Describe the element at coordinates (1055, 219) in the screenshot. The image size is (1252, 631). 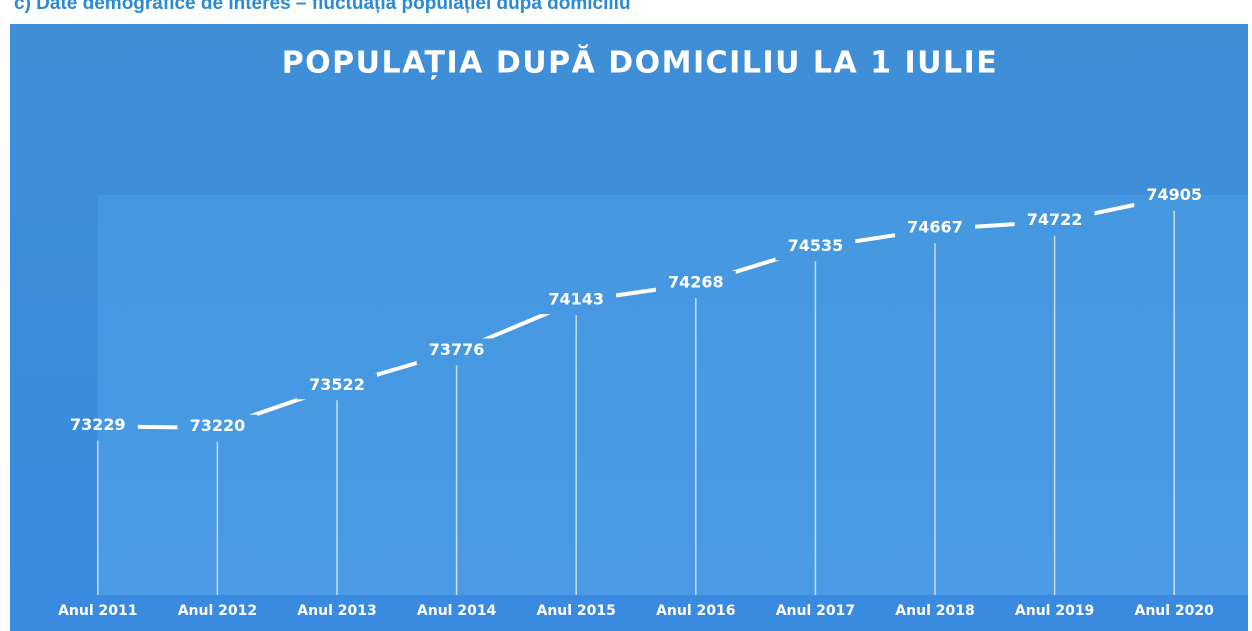
I see `value-label: 74722` at that location.